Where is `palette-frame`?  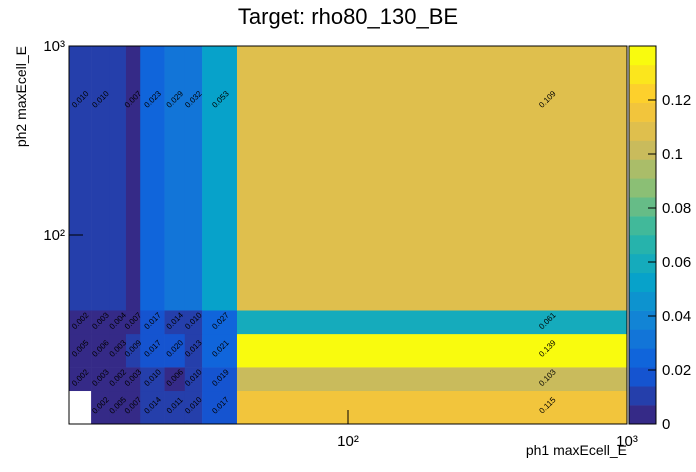
palette-frame is located at coordinates (642, 235).